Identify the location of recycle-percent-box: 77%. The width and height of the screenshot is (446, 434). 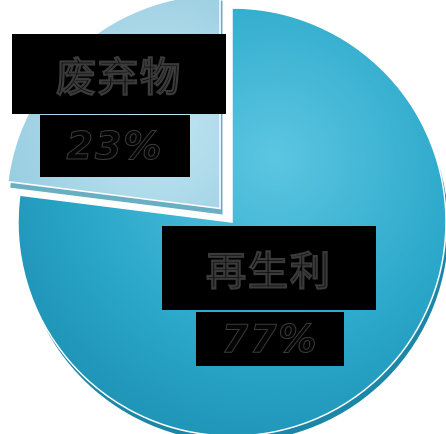
(270, 339).